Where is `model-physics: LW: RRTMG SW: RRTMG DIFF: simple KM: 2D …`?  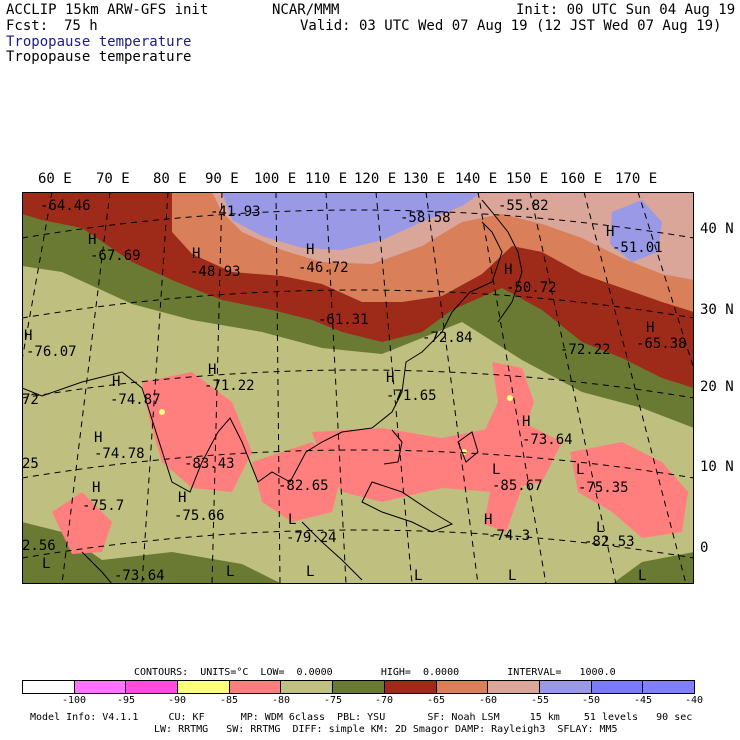 model-physics: LW: RRTMG SW: RRTMG DIFF: simple KM: 2D … is located at coordinates (386, 729).